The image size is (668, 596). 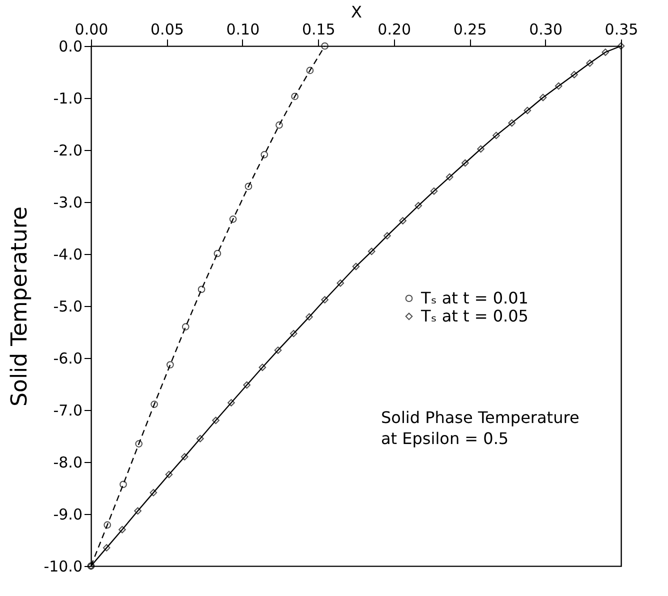 What do you see at coordinates (91, 29) in the screenshot?
I see `x-tick-label: 0.00` at bounding box center [91, 29].